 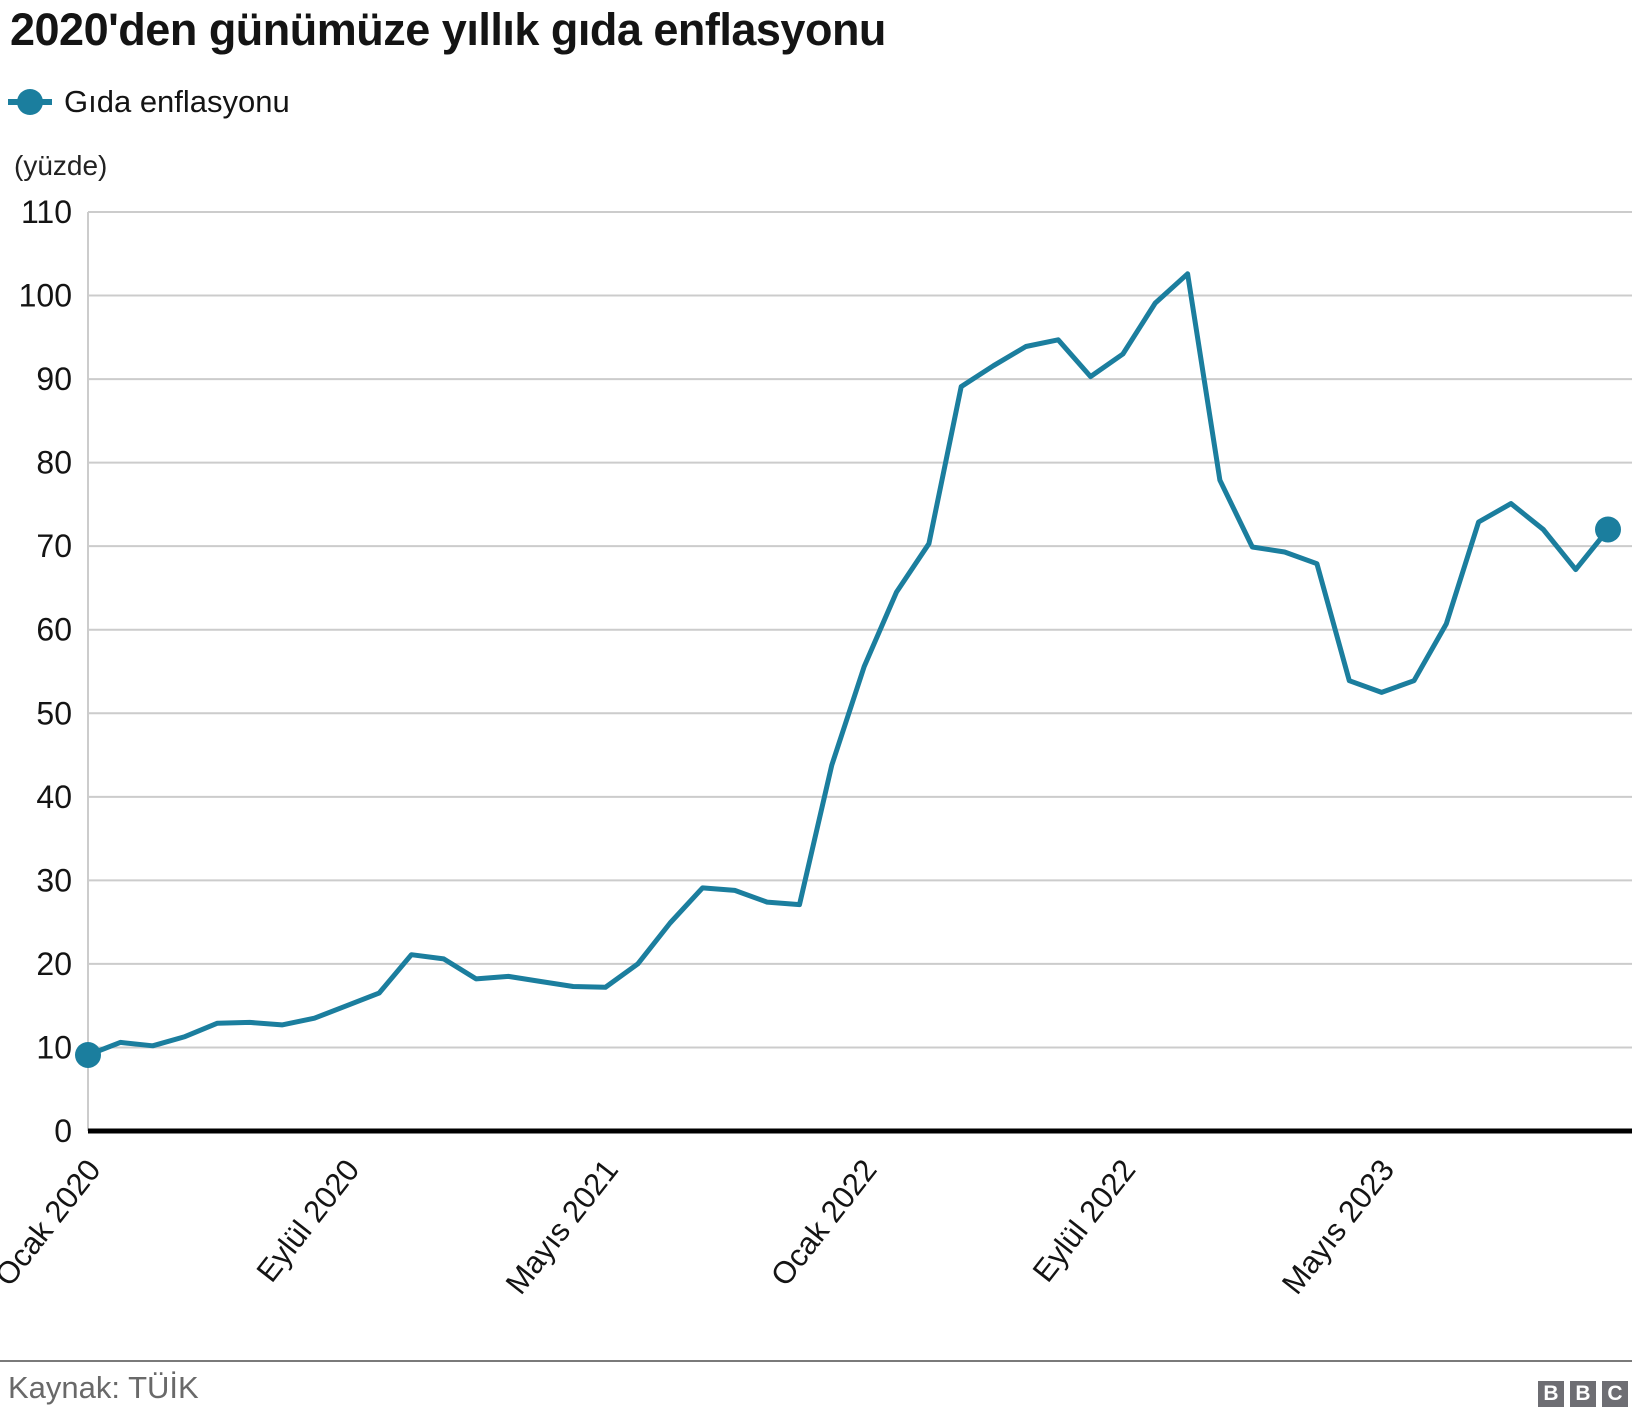 I want to click on legend: Gıda enflasyonu, so click(x=148, y=102).